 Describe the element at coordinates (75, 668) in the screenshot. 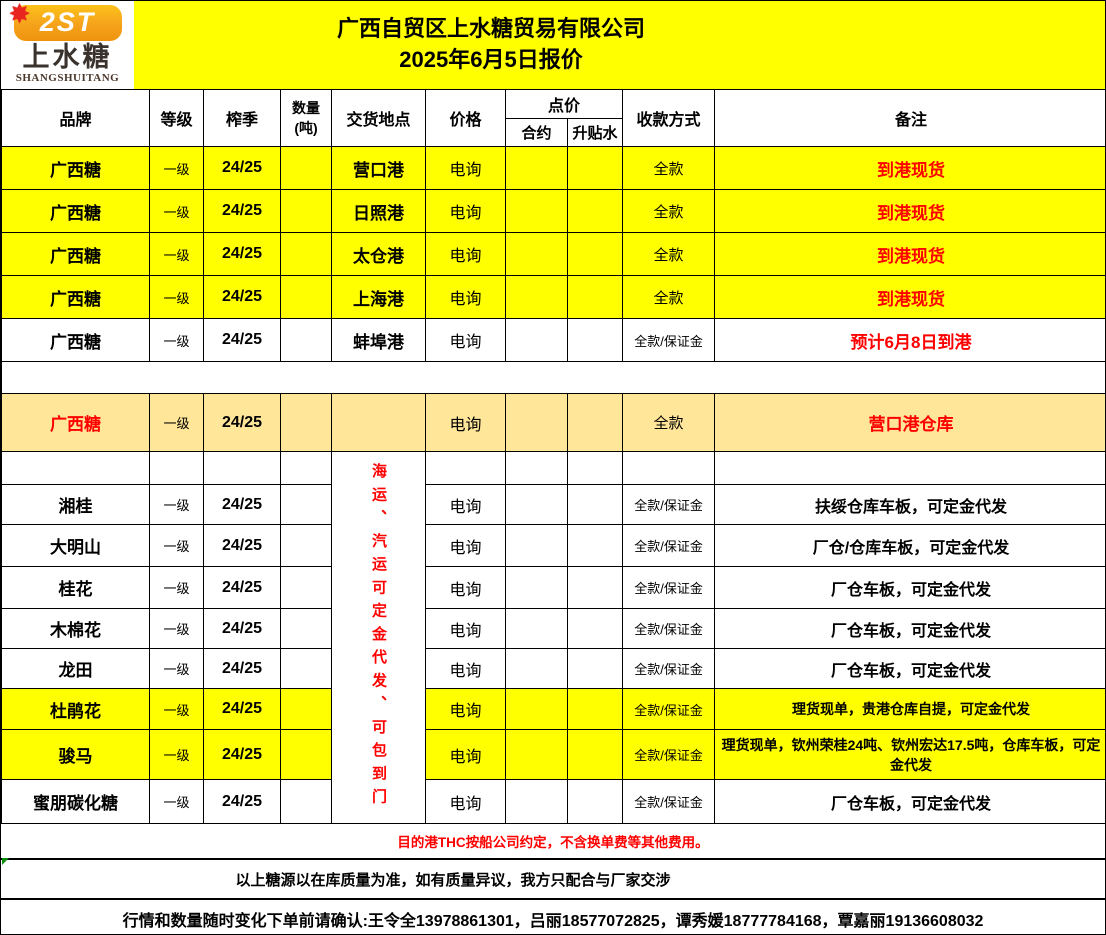

I see `brand-cell: 龙田` at that location.